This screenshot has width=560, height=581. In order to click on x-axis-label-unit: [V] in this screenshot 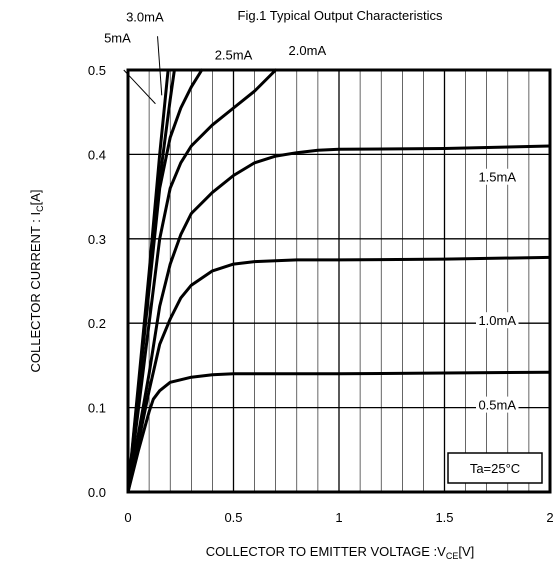, I will do `click(466, 551)`.